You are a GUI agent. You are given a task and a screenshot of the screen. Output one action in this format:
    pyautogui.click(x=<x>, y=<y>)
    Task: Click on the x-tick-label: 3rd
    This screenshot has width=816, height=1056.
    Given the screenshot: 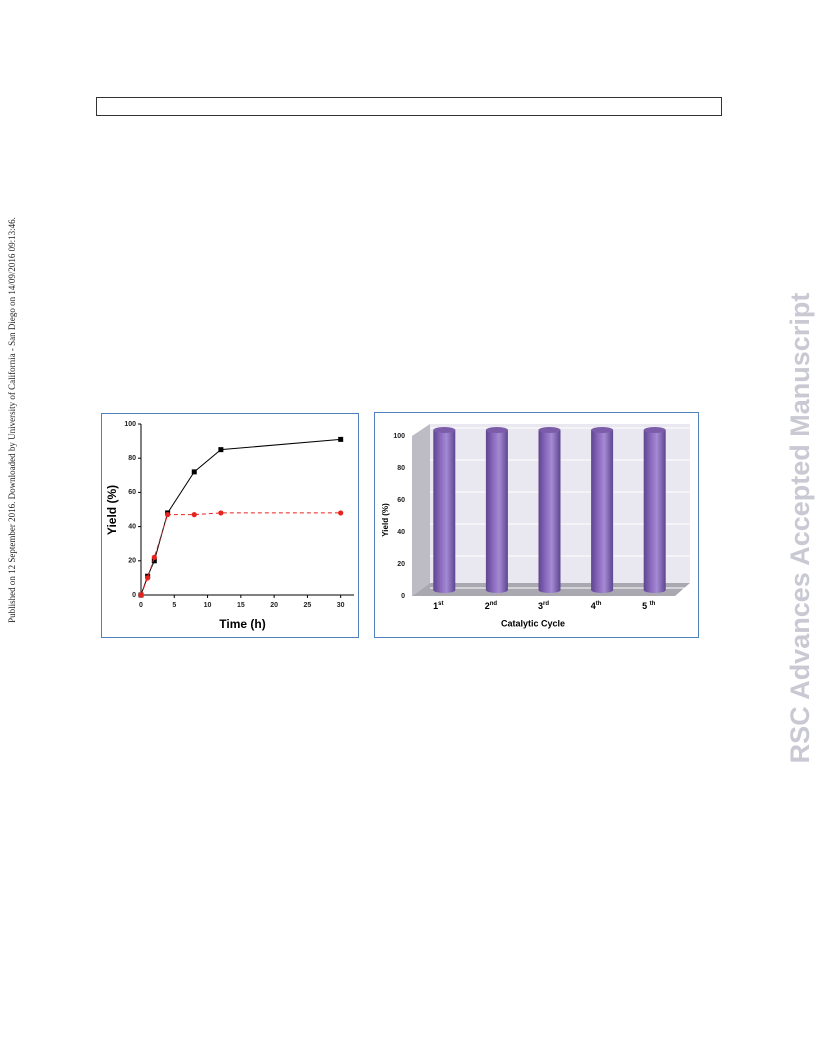 What is the action you would take?
    pyautogui.click(x=543, y=606)
    